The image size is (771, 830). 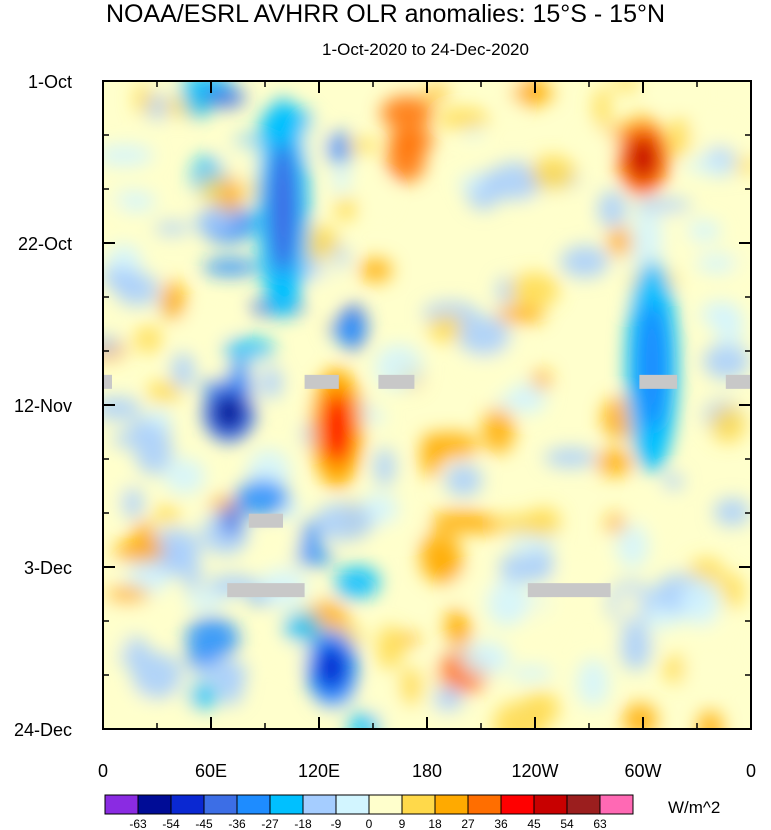 What do you see at coordinates (369, 823) in the screenshot?
I see `colorbar-level-label: 0` at bounding box center [369, 823].